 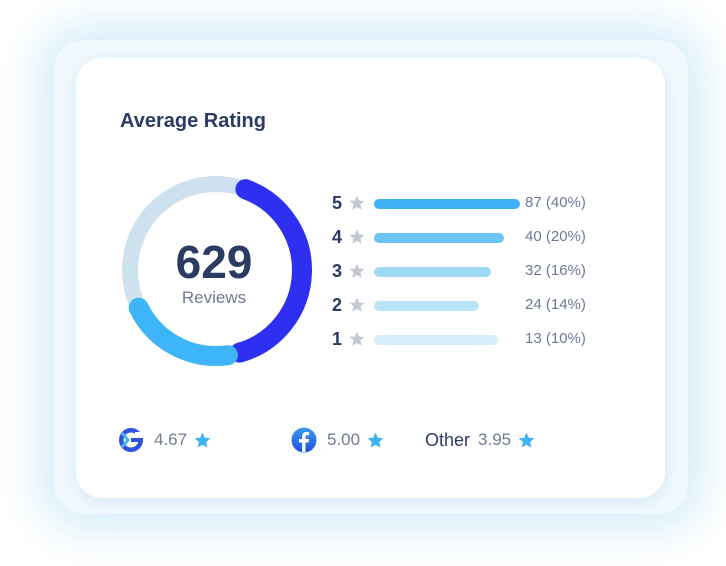 What do you see at coordinates (183, 331) in the screenshot?
I see `donut-segment-light` at bounding box center [183, 331].